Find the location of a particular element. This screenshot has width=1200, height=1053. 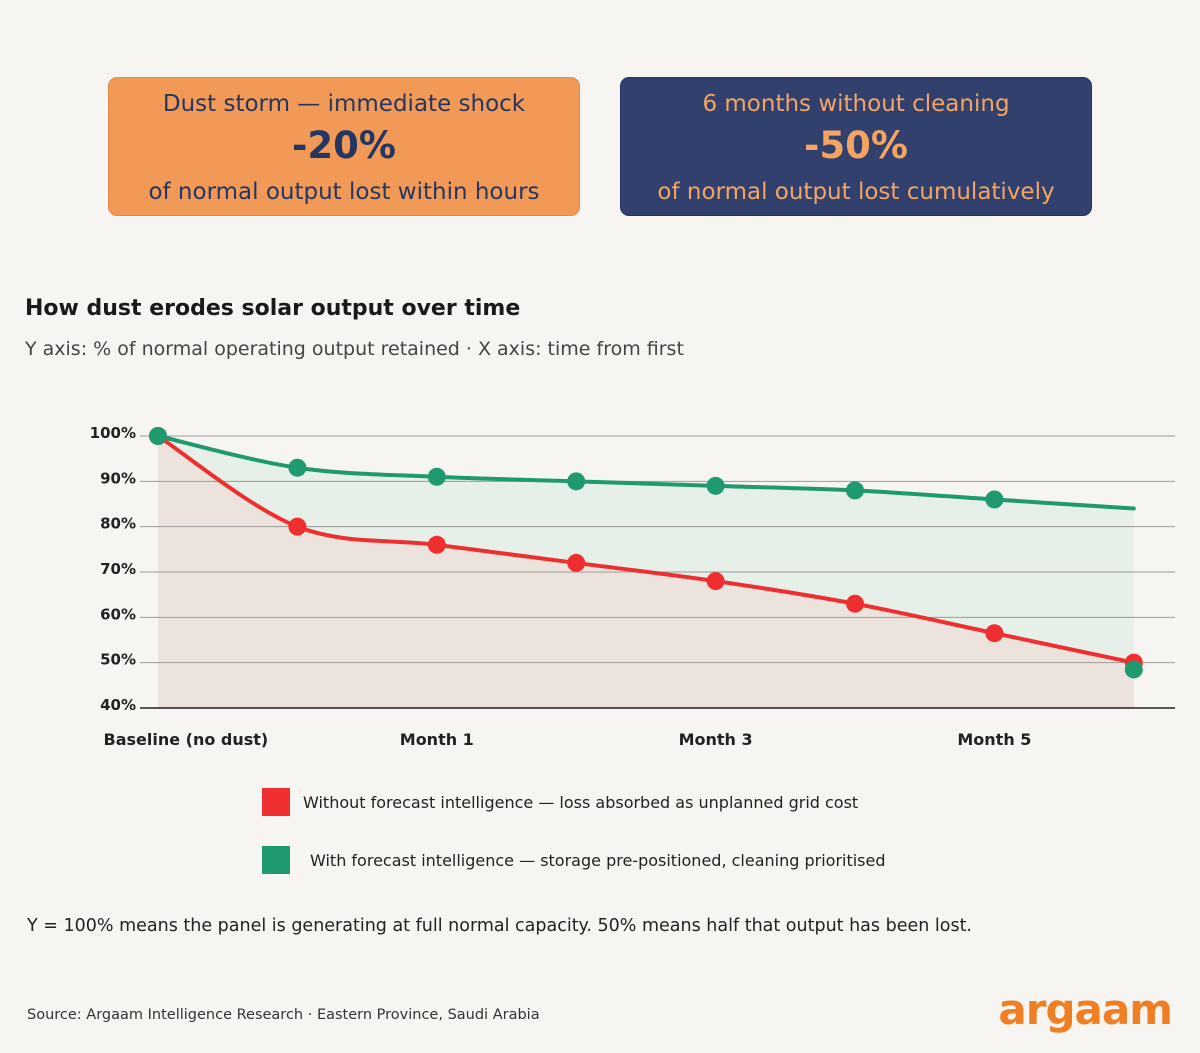

card-title: 6 months without cleaning is located at coordinates (856, 104).